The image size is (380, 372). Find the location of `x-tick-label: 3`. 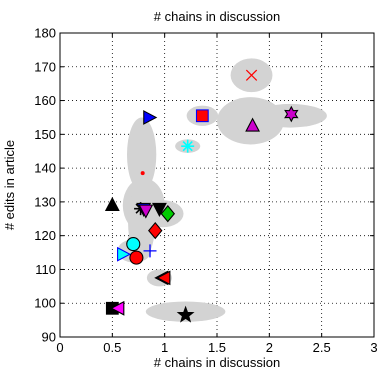

x-tick-label: 3 is located at coordinates (373, 347).